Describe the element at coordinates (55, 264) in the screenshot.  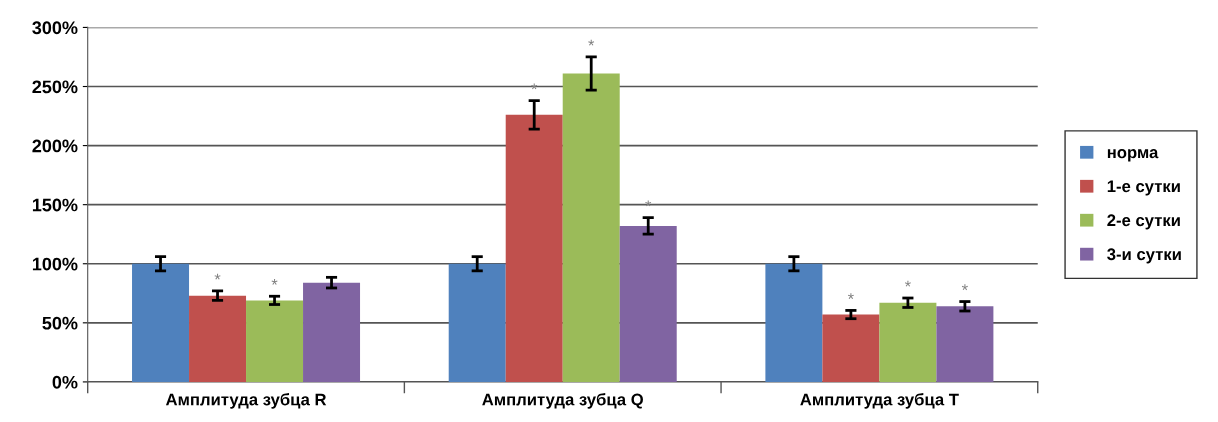
I see `y-tick-label: 100%` at that location.